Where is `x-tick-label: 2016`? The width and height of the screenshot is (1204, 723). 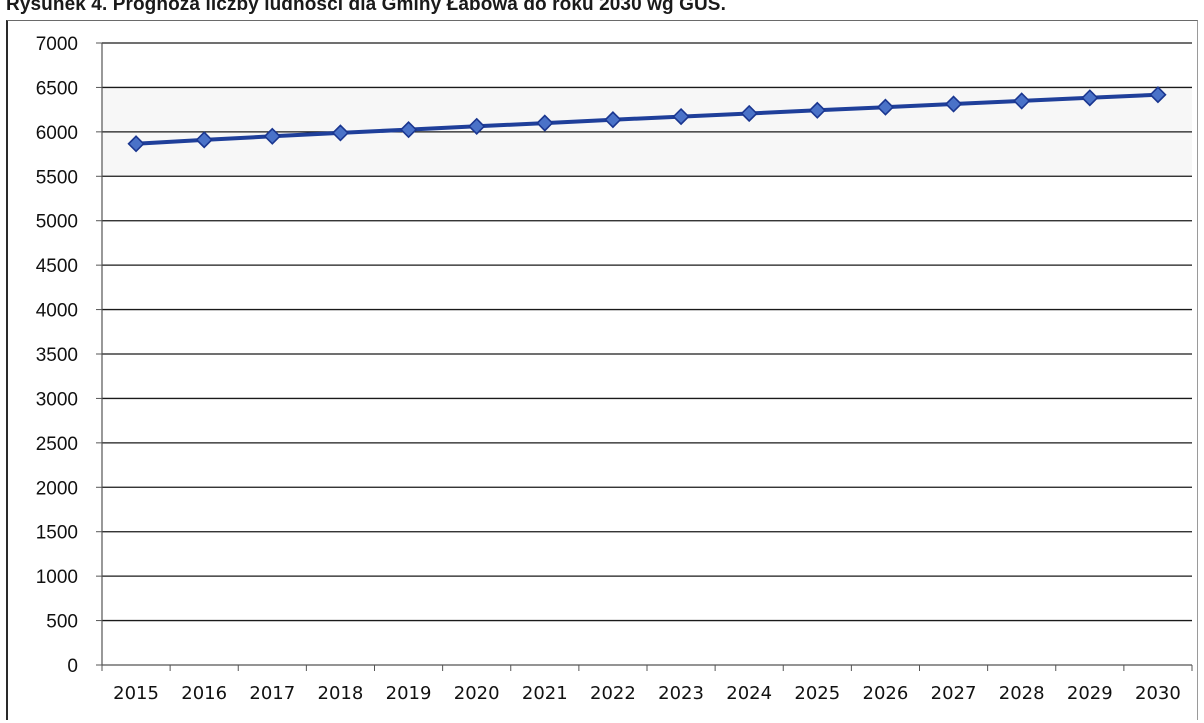 x-tick-label: 2016 is located at coordinates (204, 693).